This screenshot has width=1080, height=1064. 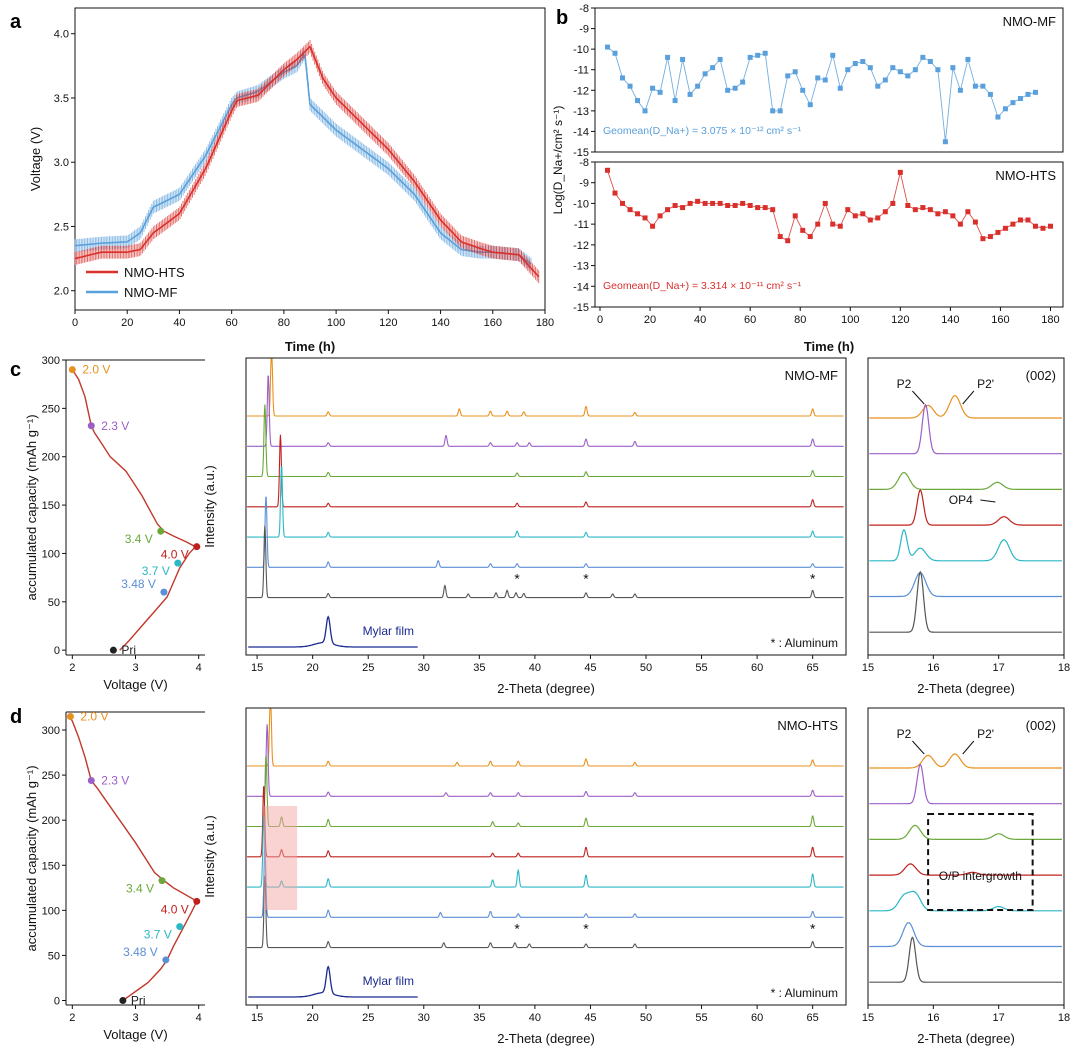 I want to click on bbottom-x-ticklabel-180: 180, so click(x=1050, y=320).